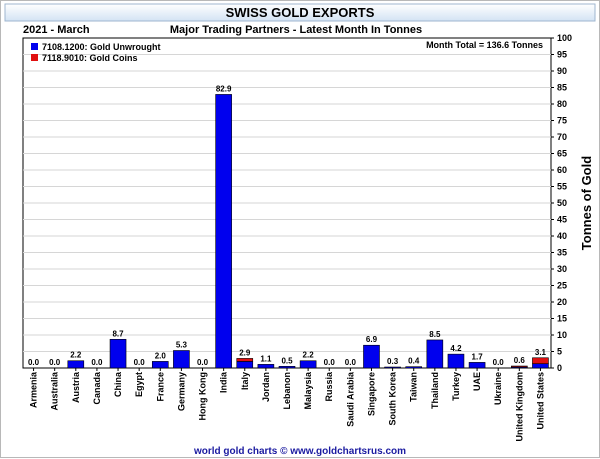 The image size is (600, 459). What do you see at coordinates (245, 381) in the screenshot?
I see `x-tick-label: Italy` at bounding box center [245, 381].